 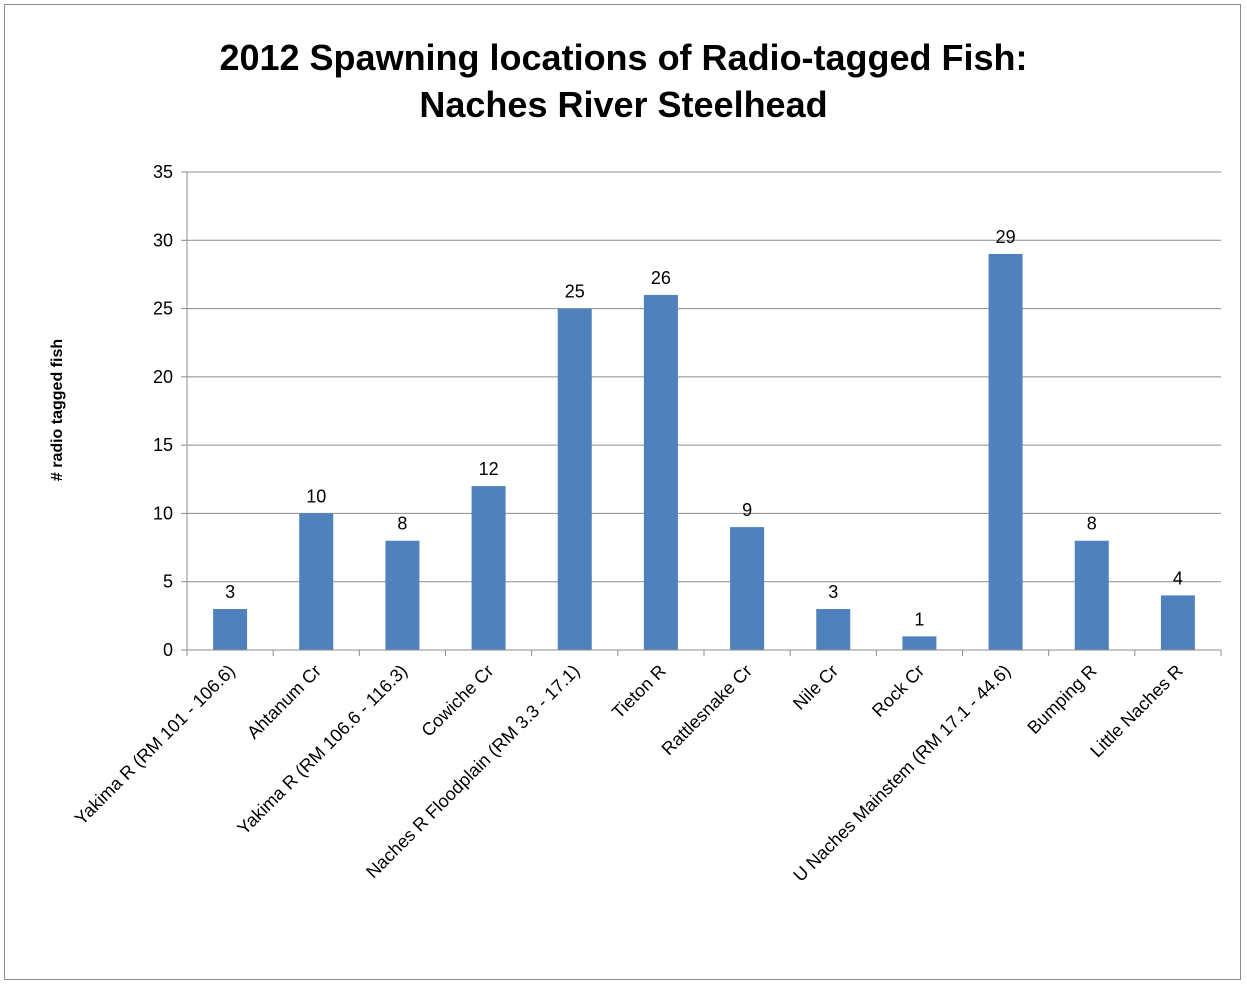 I want to click on category-label: Cowiche Cr, so click(x=457, y=701).